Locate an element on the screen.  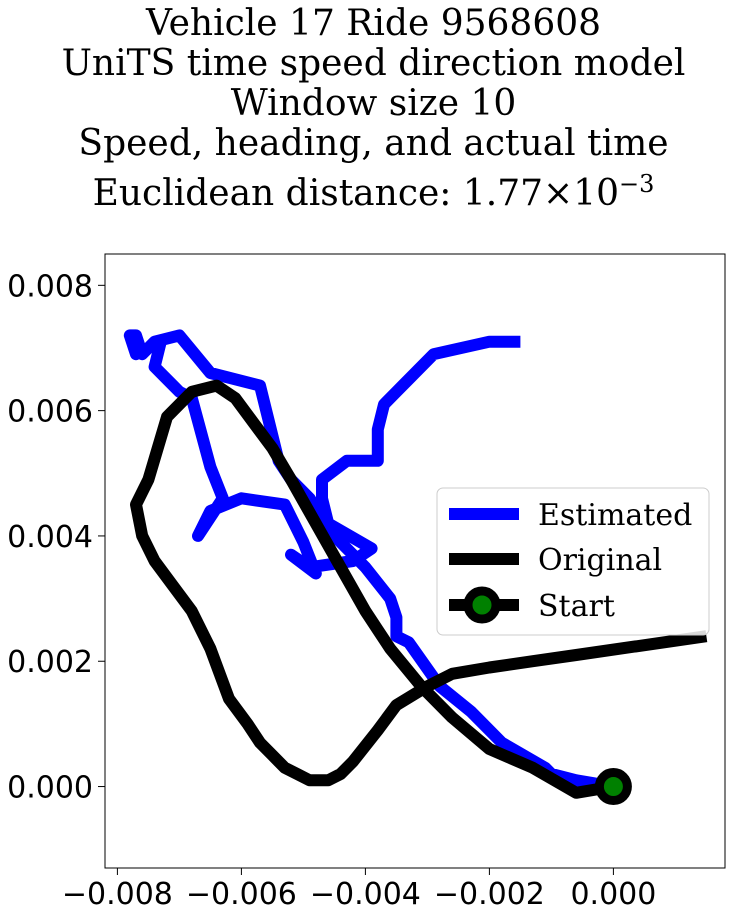
title-line-4: Speed, heading, and actual time is located at coordinates (373, 143).